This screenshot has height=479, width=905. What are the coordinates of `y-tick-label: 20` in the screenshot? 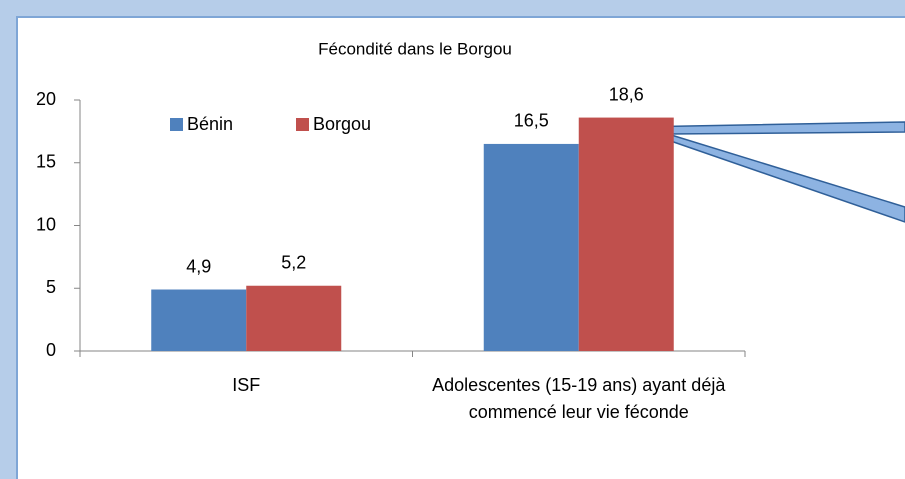 It's located at (46, 99).